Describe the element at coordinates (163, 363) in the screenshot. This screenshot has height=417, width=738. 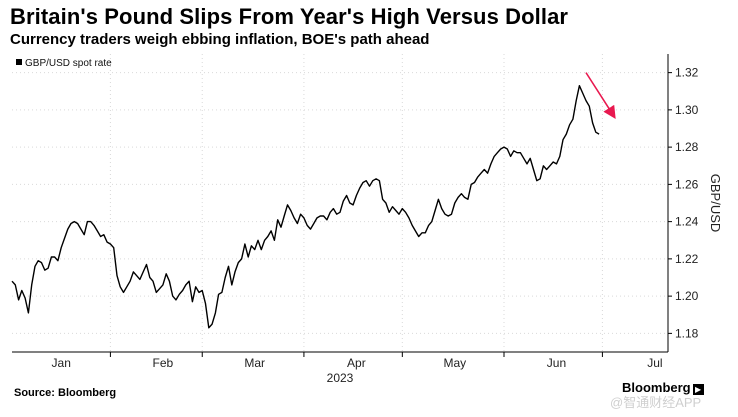
I see `x-tick-label: Feb` at that location.